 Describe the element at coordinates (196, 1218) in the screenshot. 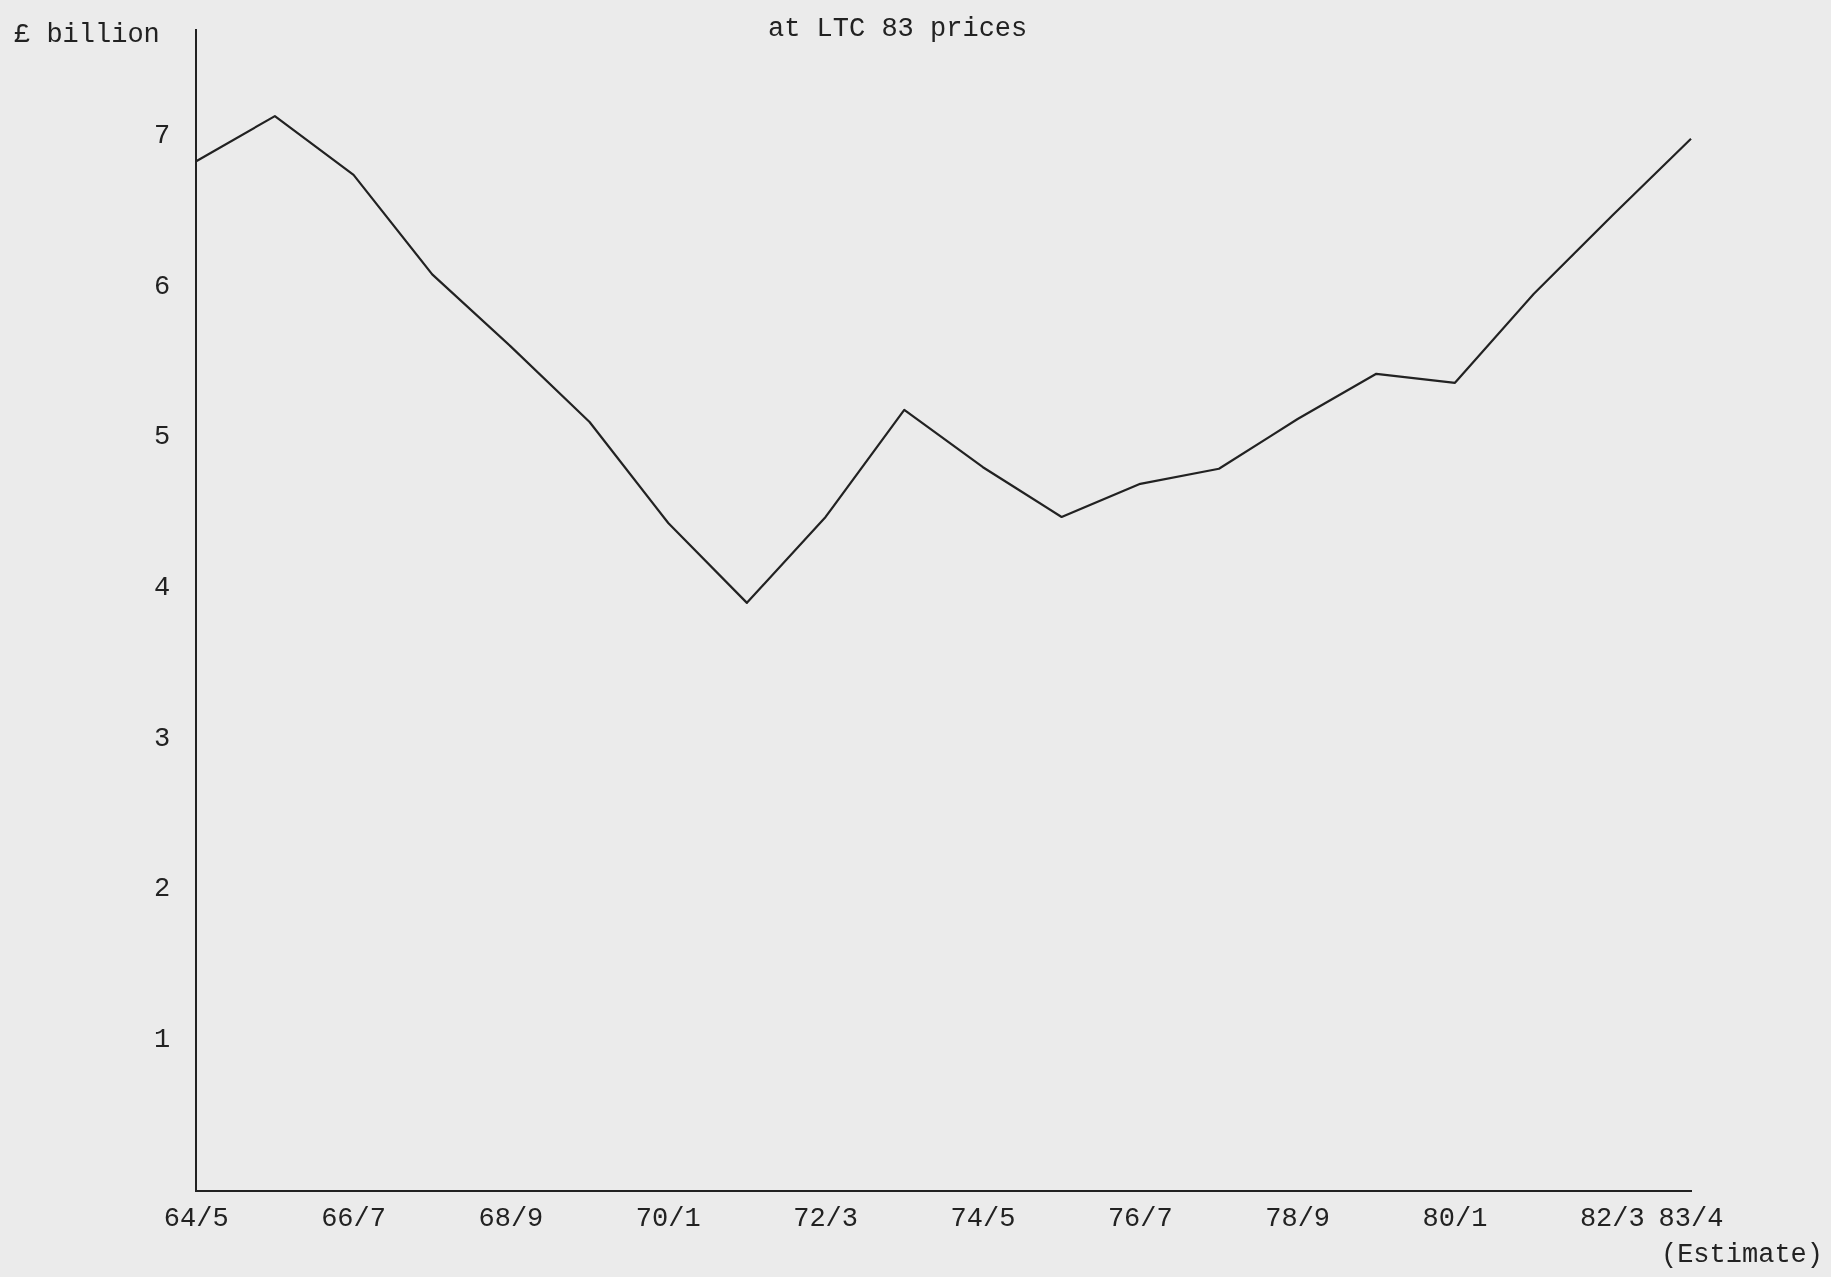

I see `x-tick-label: 64/5` at that location.